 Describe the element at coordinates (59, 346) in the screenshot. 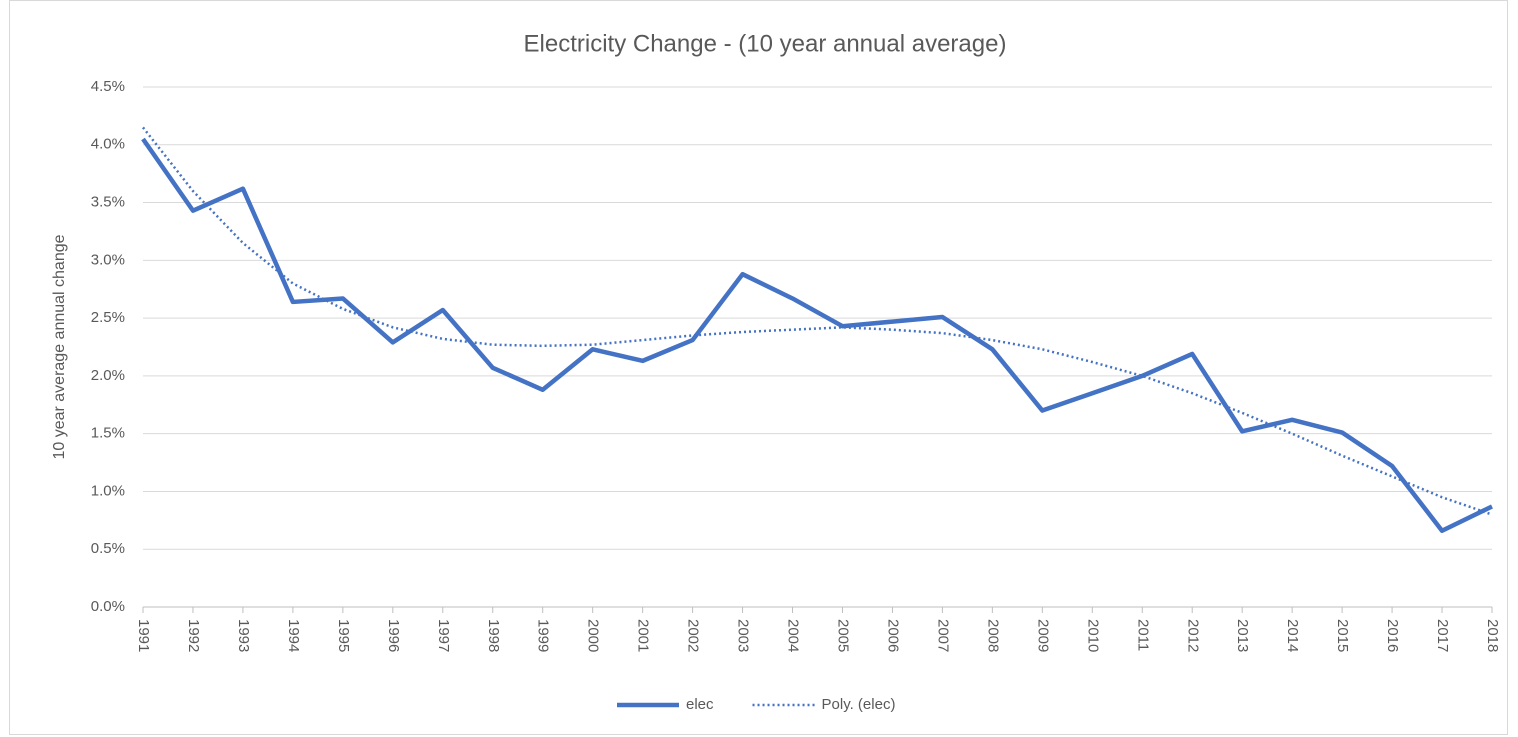

I see `y-axis-label: 10 year average annual change` at that location.